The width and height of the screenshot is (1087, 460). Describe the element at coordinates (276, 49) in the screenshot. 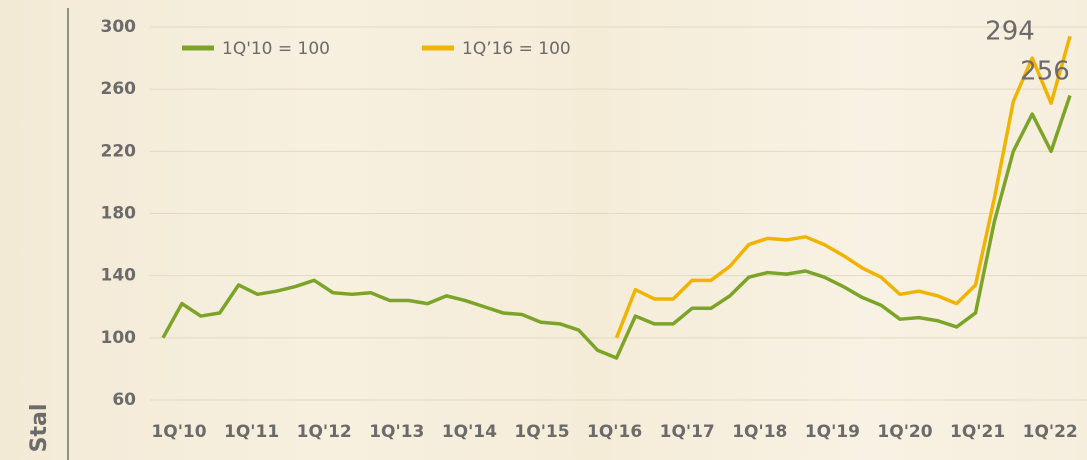

I see `legend-label: 1Q'10 = 100` at that location.